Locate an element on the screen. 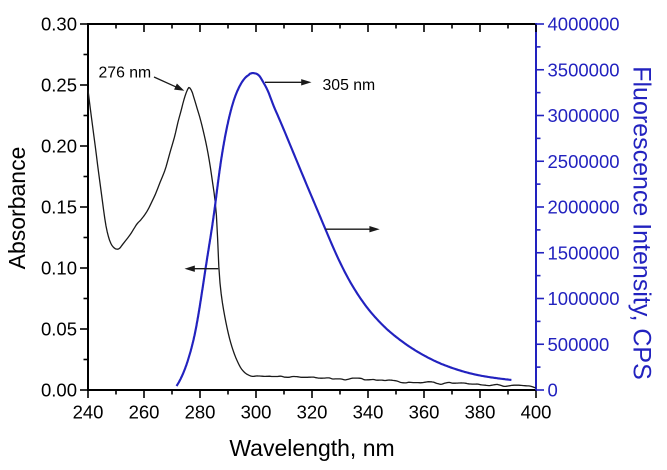 This screenshot has width=667, height=470. svg-text: 0.20 is located at coordinates (59, 146).